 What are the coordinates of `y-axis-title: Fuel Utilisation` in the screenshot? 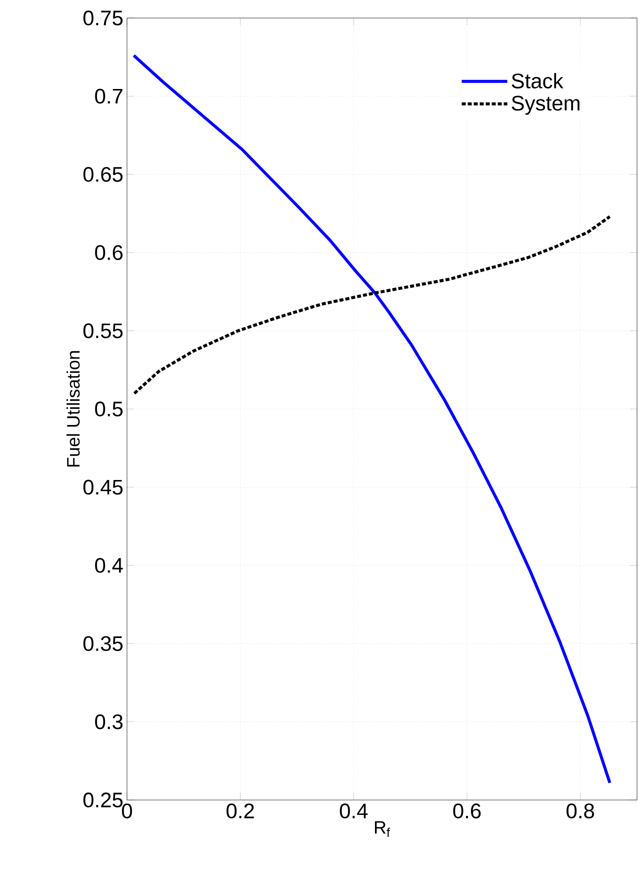 It's located at (73, 409).